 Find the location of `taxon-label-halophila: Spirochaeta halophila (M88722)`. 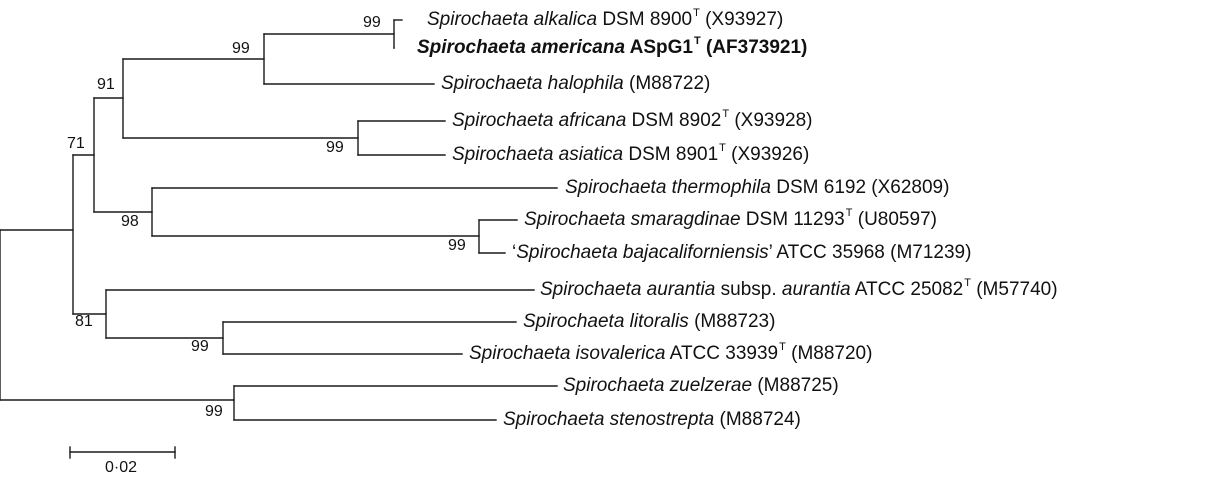

taxon-label-halophila: Spirochaeta halophila (M88722) is located at coordinates (576, 83).